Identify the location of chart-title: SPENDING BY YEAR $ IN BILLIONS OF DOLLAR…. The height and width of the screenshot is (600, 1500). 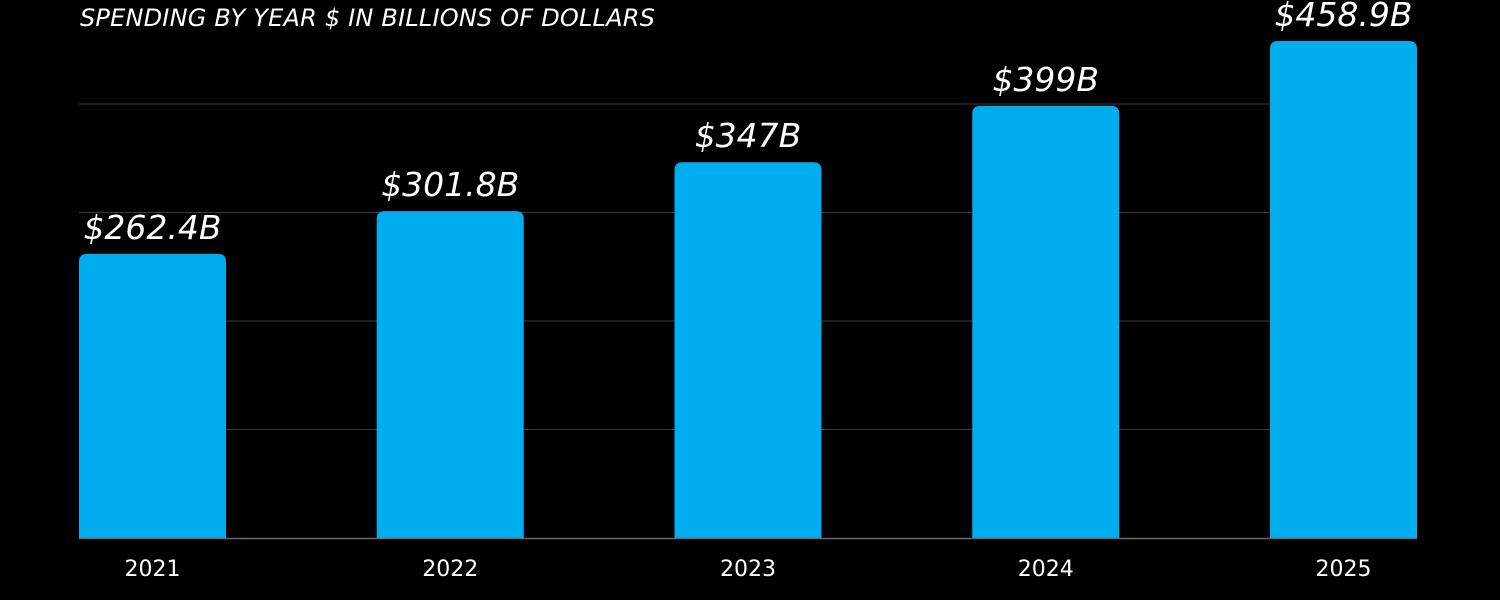
(368, 18).